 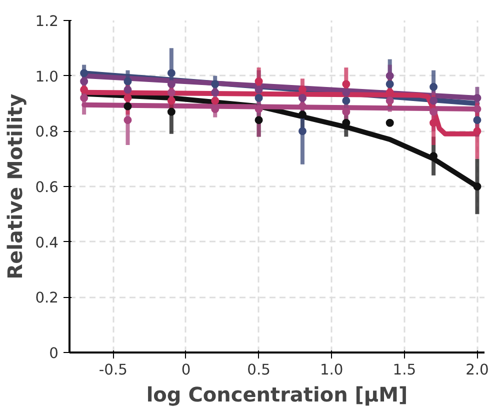 What do you see at coordinates (258, 370) in the screenshot?
I see `x-tick-label: 0.5` at bounding box center [258, 370].